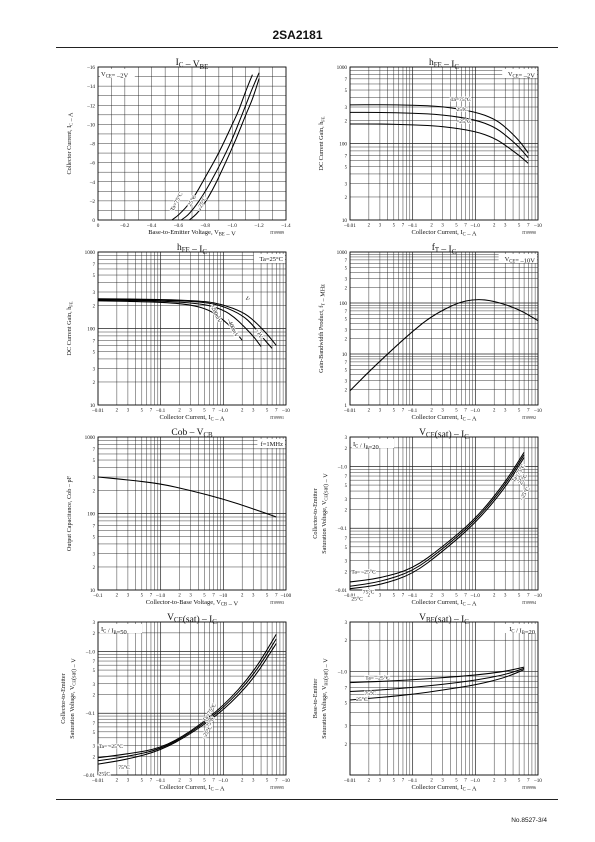 Image resolution: width=595 pixels, height=842 pixels. What do you see at coordinates (90, 87) in the screenshot?
I see `y-tick-label: –14` at bounding box center [90, 87].